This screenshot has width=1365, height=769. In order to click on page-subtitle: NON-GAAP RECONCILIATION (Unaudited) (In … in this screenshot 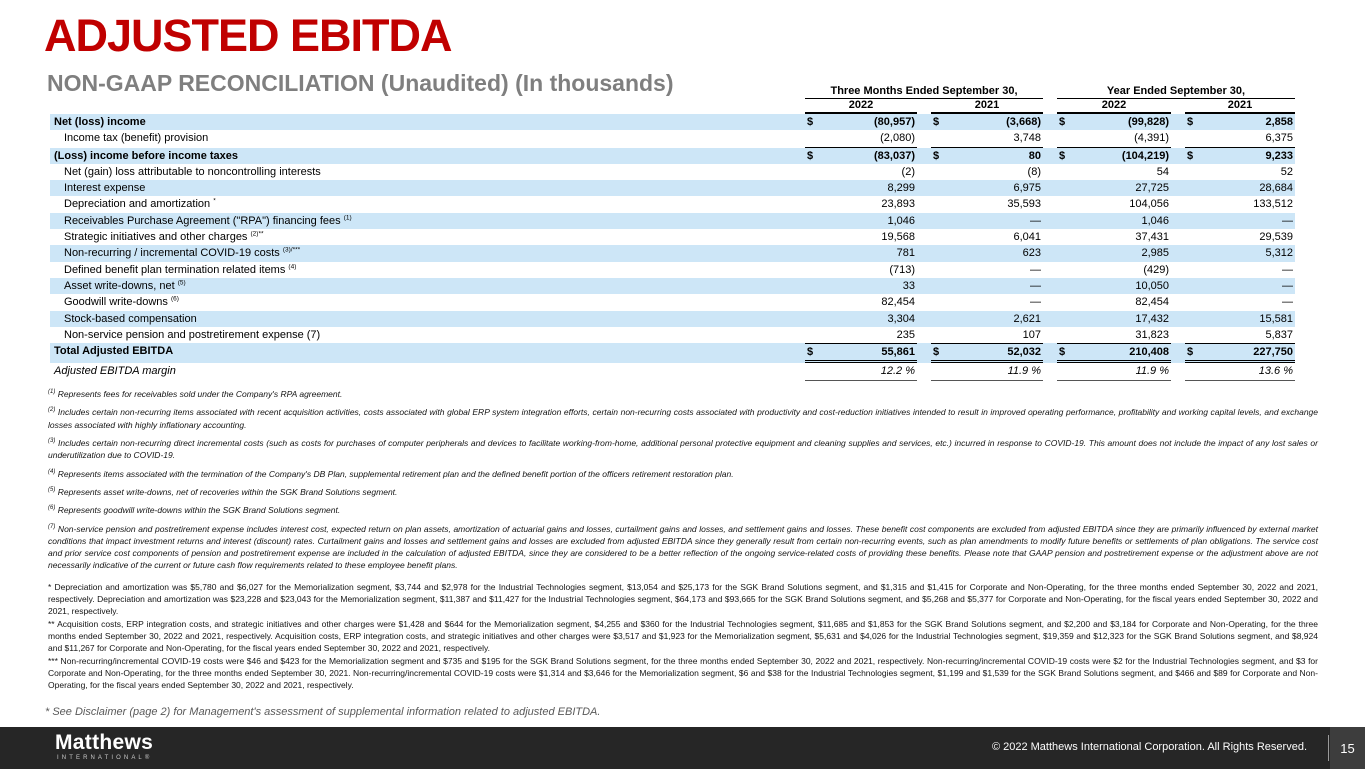, I will do `click(360, 83)`.